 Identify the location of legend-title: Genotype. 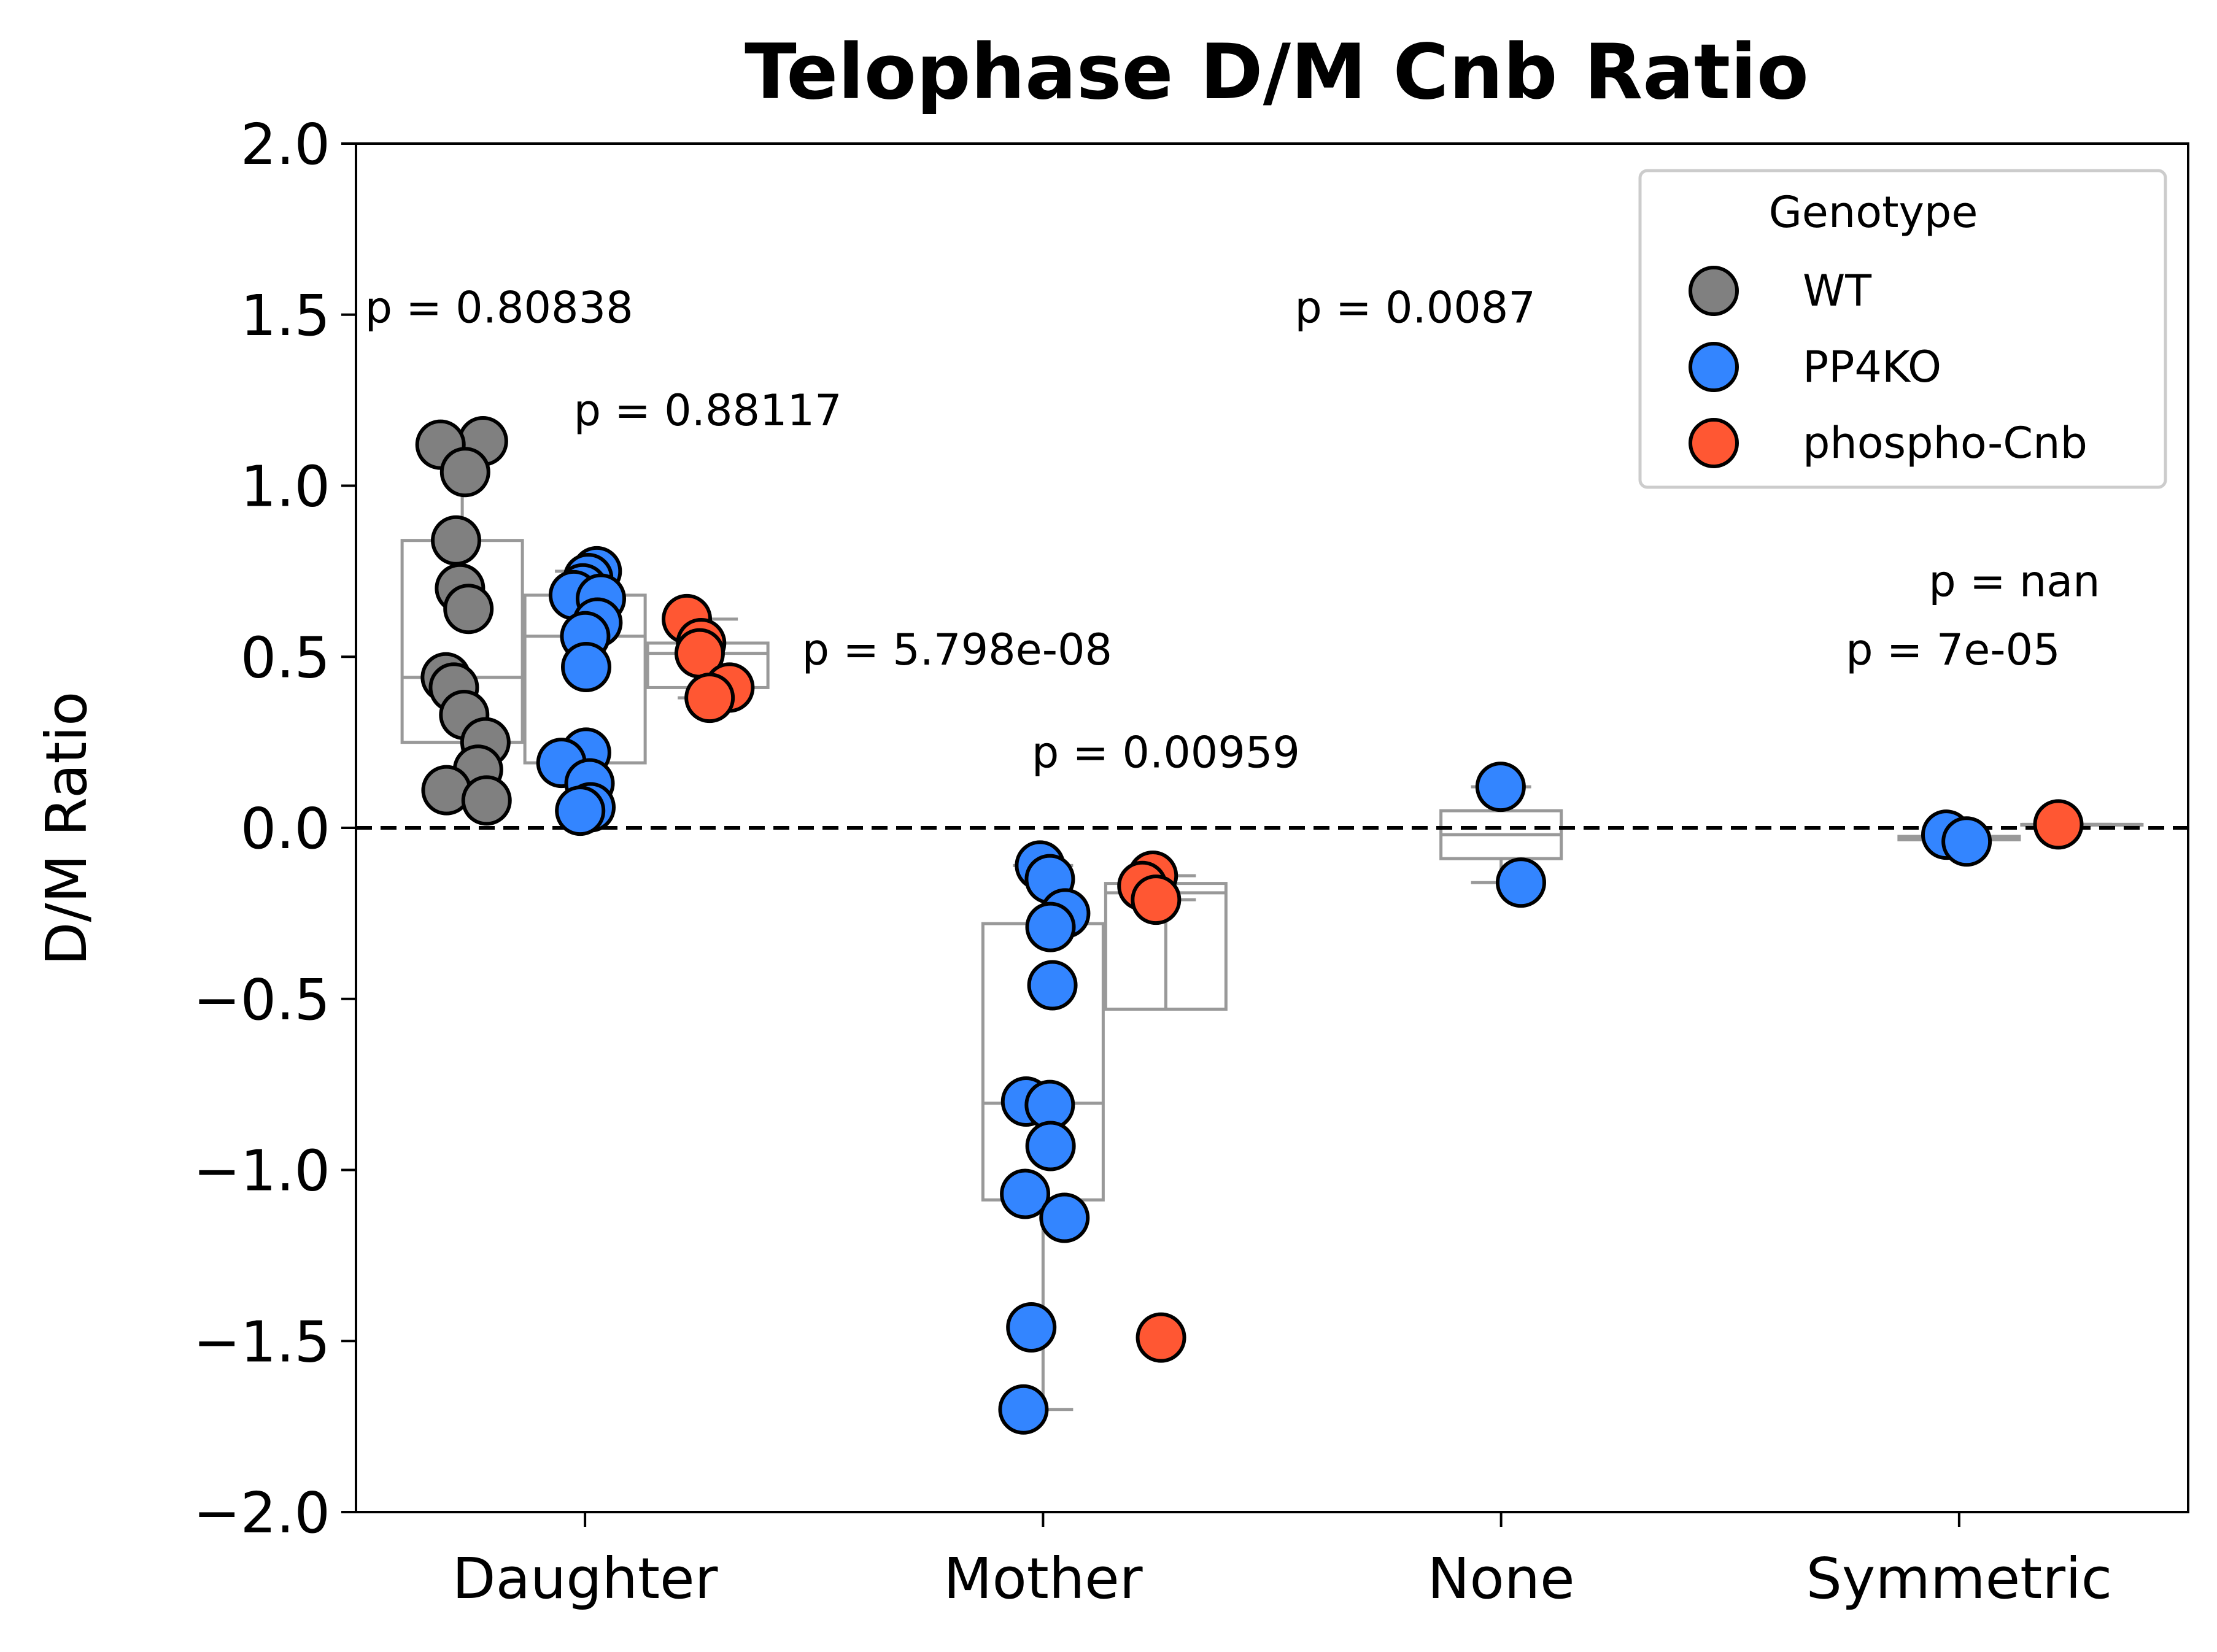
(1874, 212).